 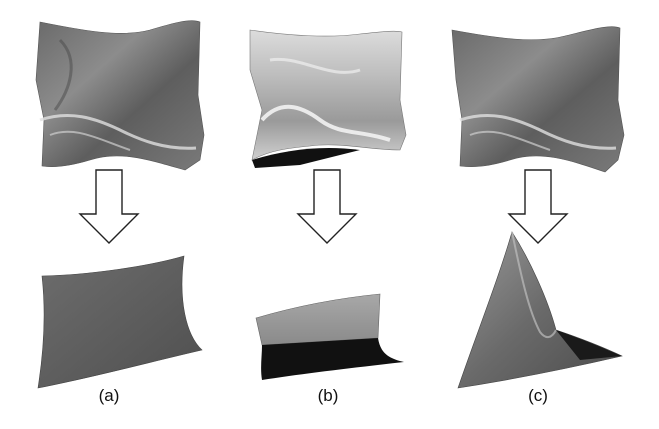 What do you see at coordinates (120, 95) in the screenshot?
I see `panel-a-crumpled-surface` at bounding box center [120, 95].